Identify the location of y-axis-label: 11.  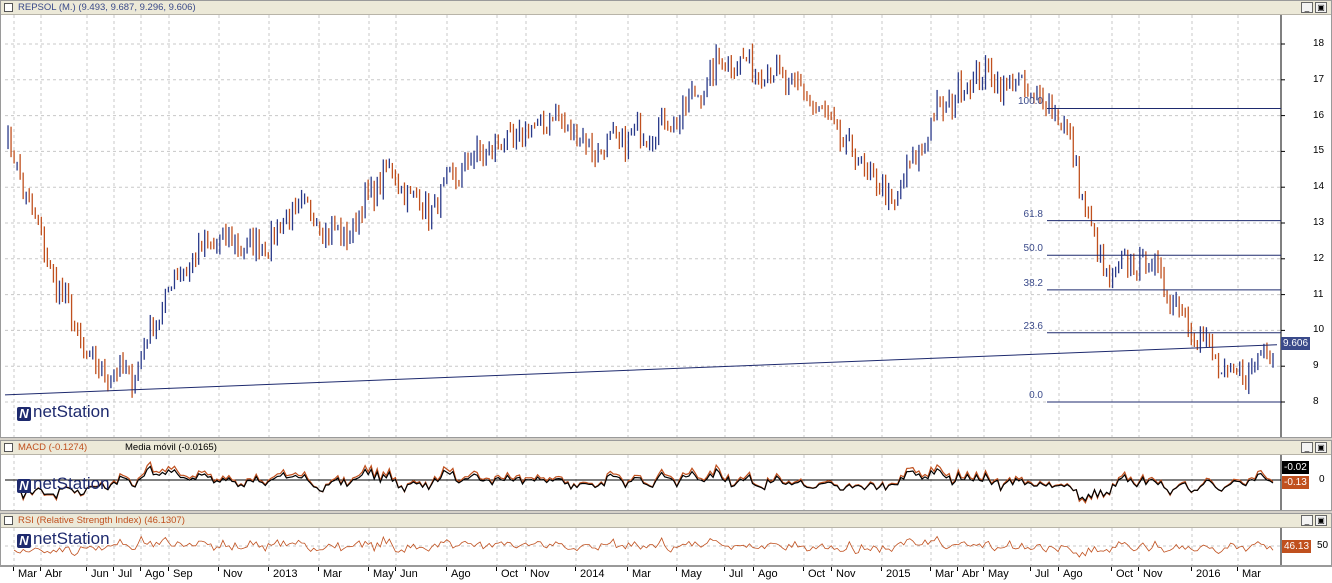
(1318, 294).